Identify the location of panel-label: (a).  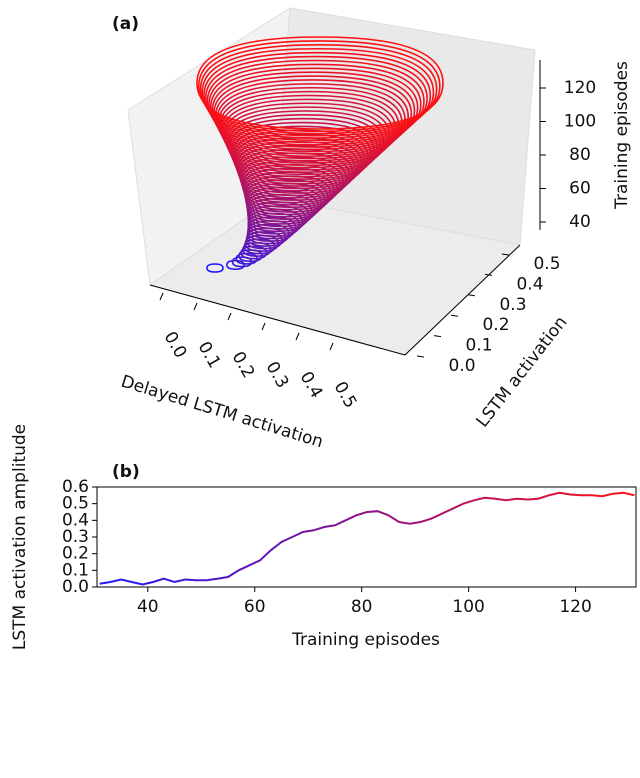
(125, 24).